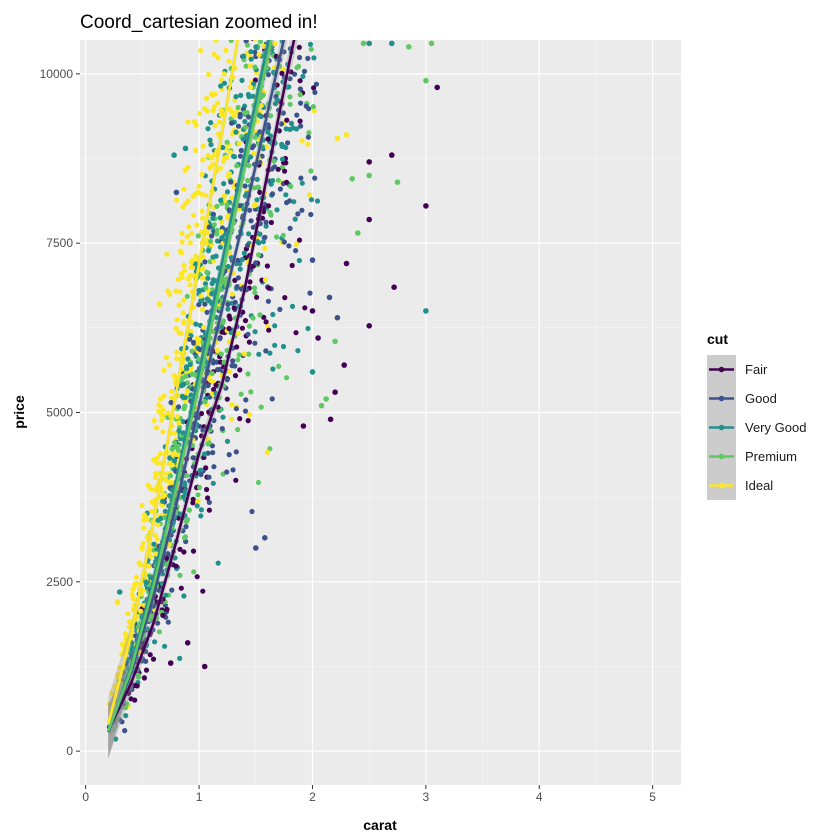 The width and height of the screenshot is (840, 840). What do you see at coordinates (312, 797) in the screenshot?
I see `x-tick-label: 2` at bounding box center [312, 797].